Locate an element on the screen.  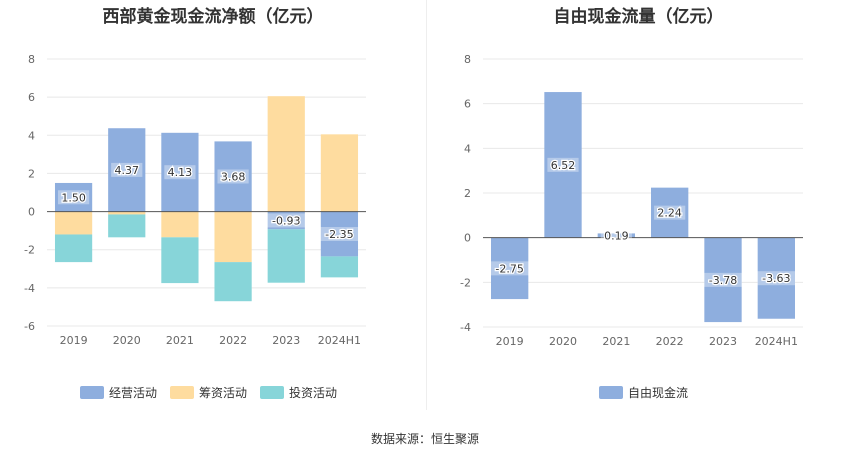
data-label: 2.24 is located at coordinates (669, 213).